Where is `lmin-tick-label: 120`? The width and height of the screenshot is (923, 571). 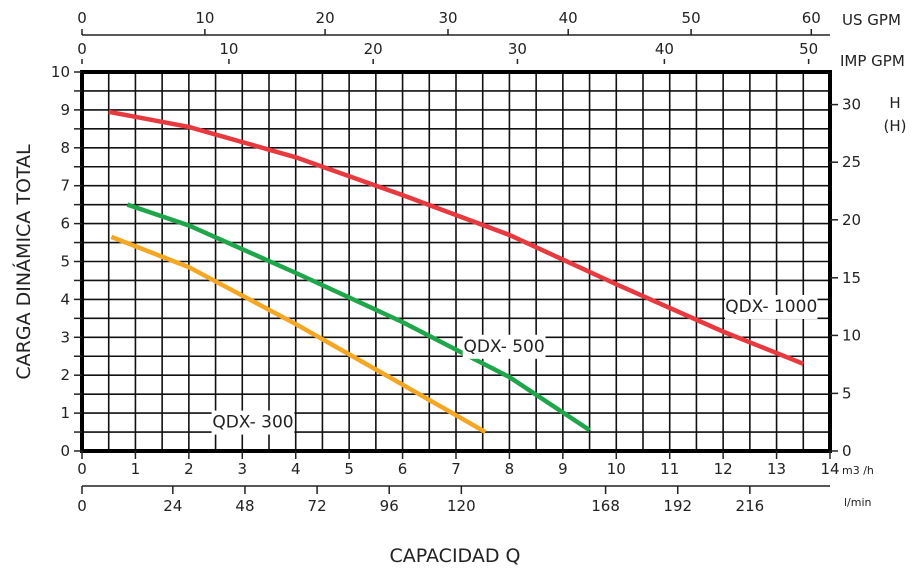 lmin-tick-label: 120 is located at coordinates (461, 506).